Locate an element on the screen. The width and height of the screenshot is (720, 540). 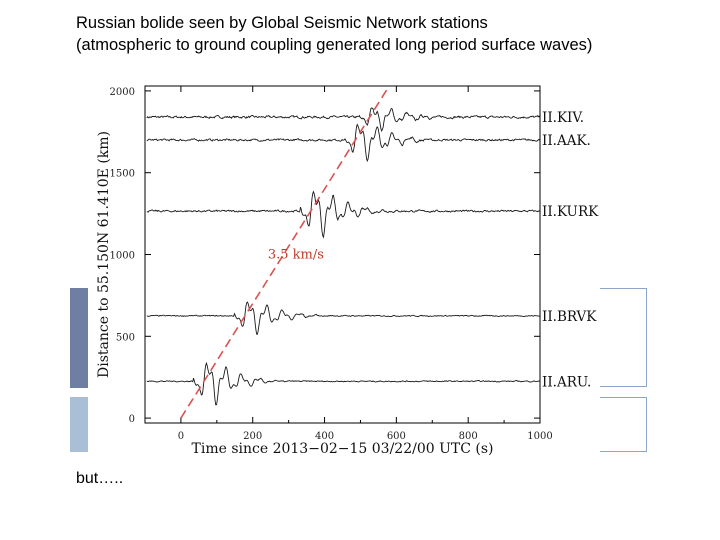
y-tick-label: 500 is located at coordinates (125, 337).